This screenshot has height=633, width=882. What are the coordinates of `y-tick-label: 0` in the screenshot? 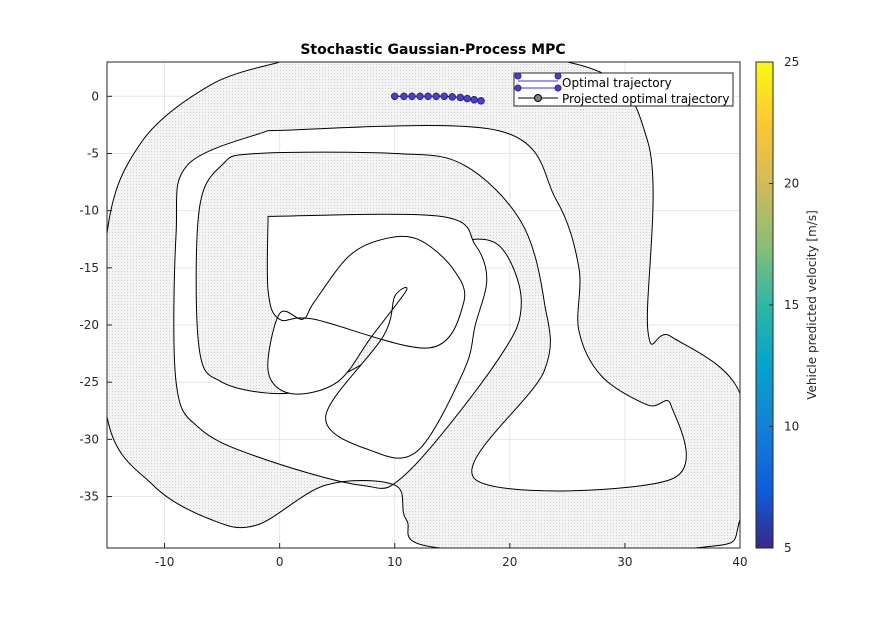 It's located at (95, 96).